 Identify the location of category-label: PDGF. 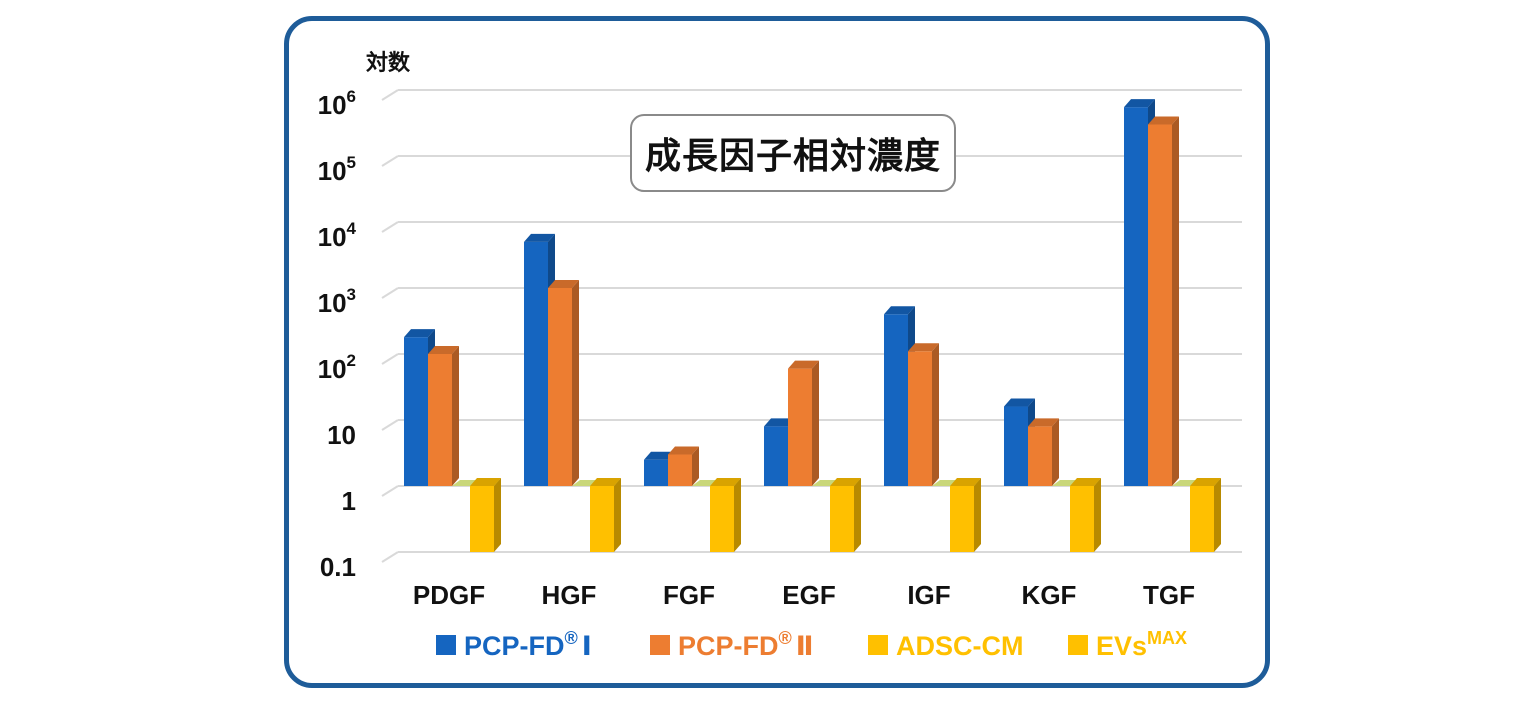
(449, 595).